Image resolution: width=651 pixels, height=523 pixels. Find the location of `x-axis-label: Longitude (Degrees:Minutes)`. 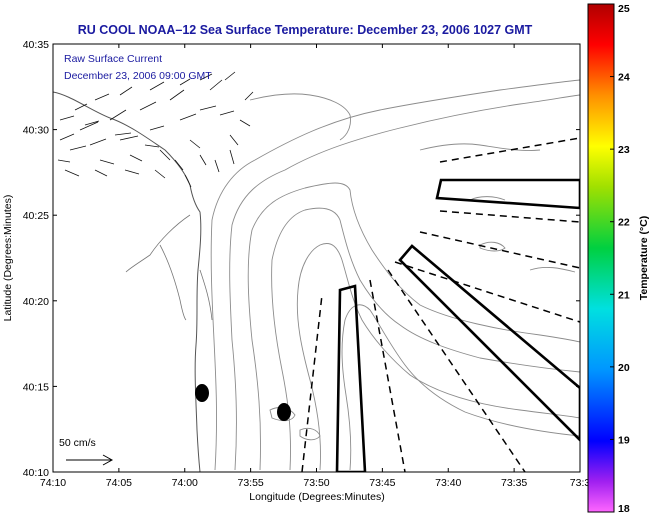

x-axis-label: Longitude (Degrees:Minutes) is located at coordinates (316, 497).